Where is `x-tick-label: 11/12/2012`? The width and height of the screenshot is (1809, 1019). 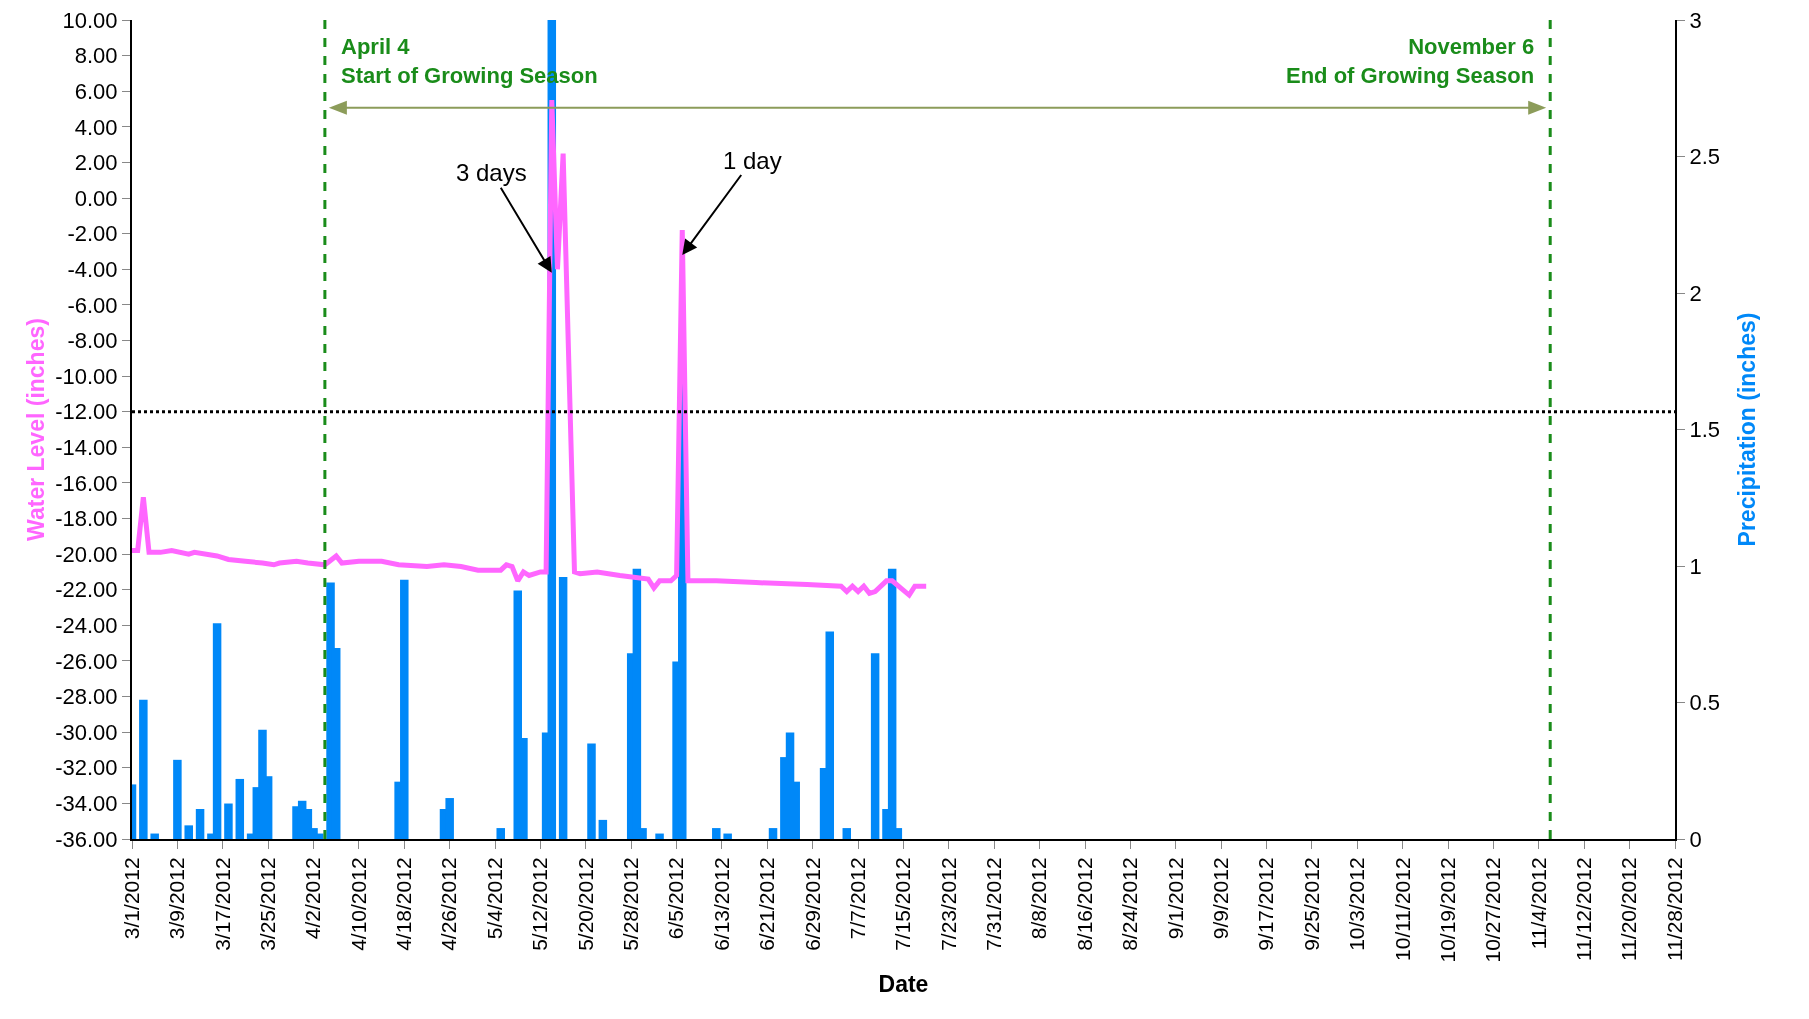
x-tick-label: 11/12/2012 is located at coordinates (1584, 909).